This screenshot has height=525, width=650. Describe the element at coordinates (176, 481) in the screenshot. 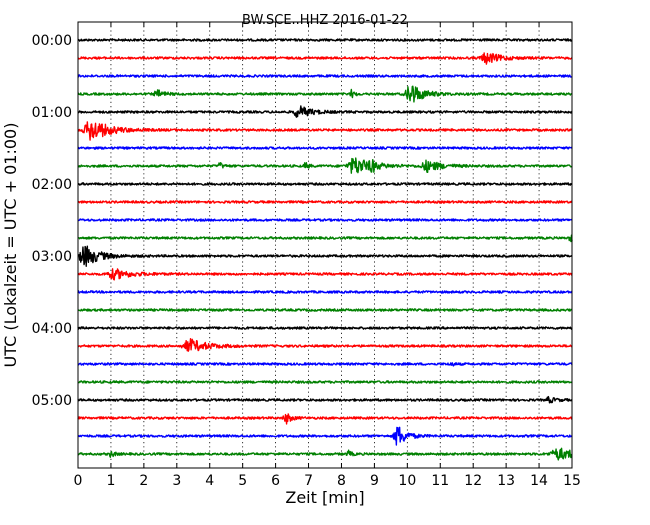

I see `x-tick-label: 3` at that location.